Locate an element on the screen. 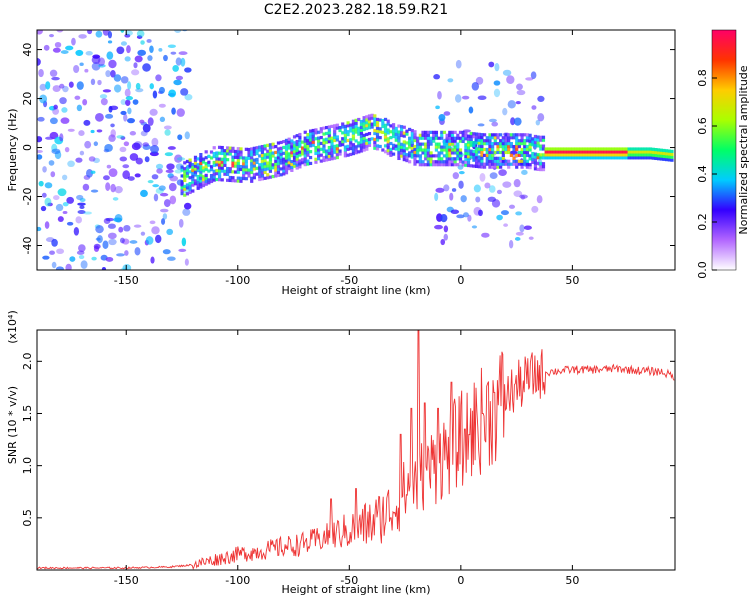 The image size is (750, 600). x-tick-label: 50 is located at coordinates (572, 280).